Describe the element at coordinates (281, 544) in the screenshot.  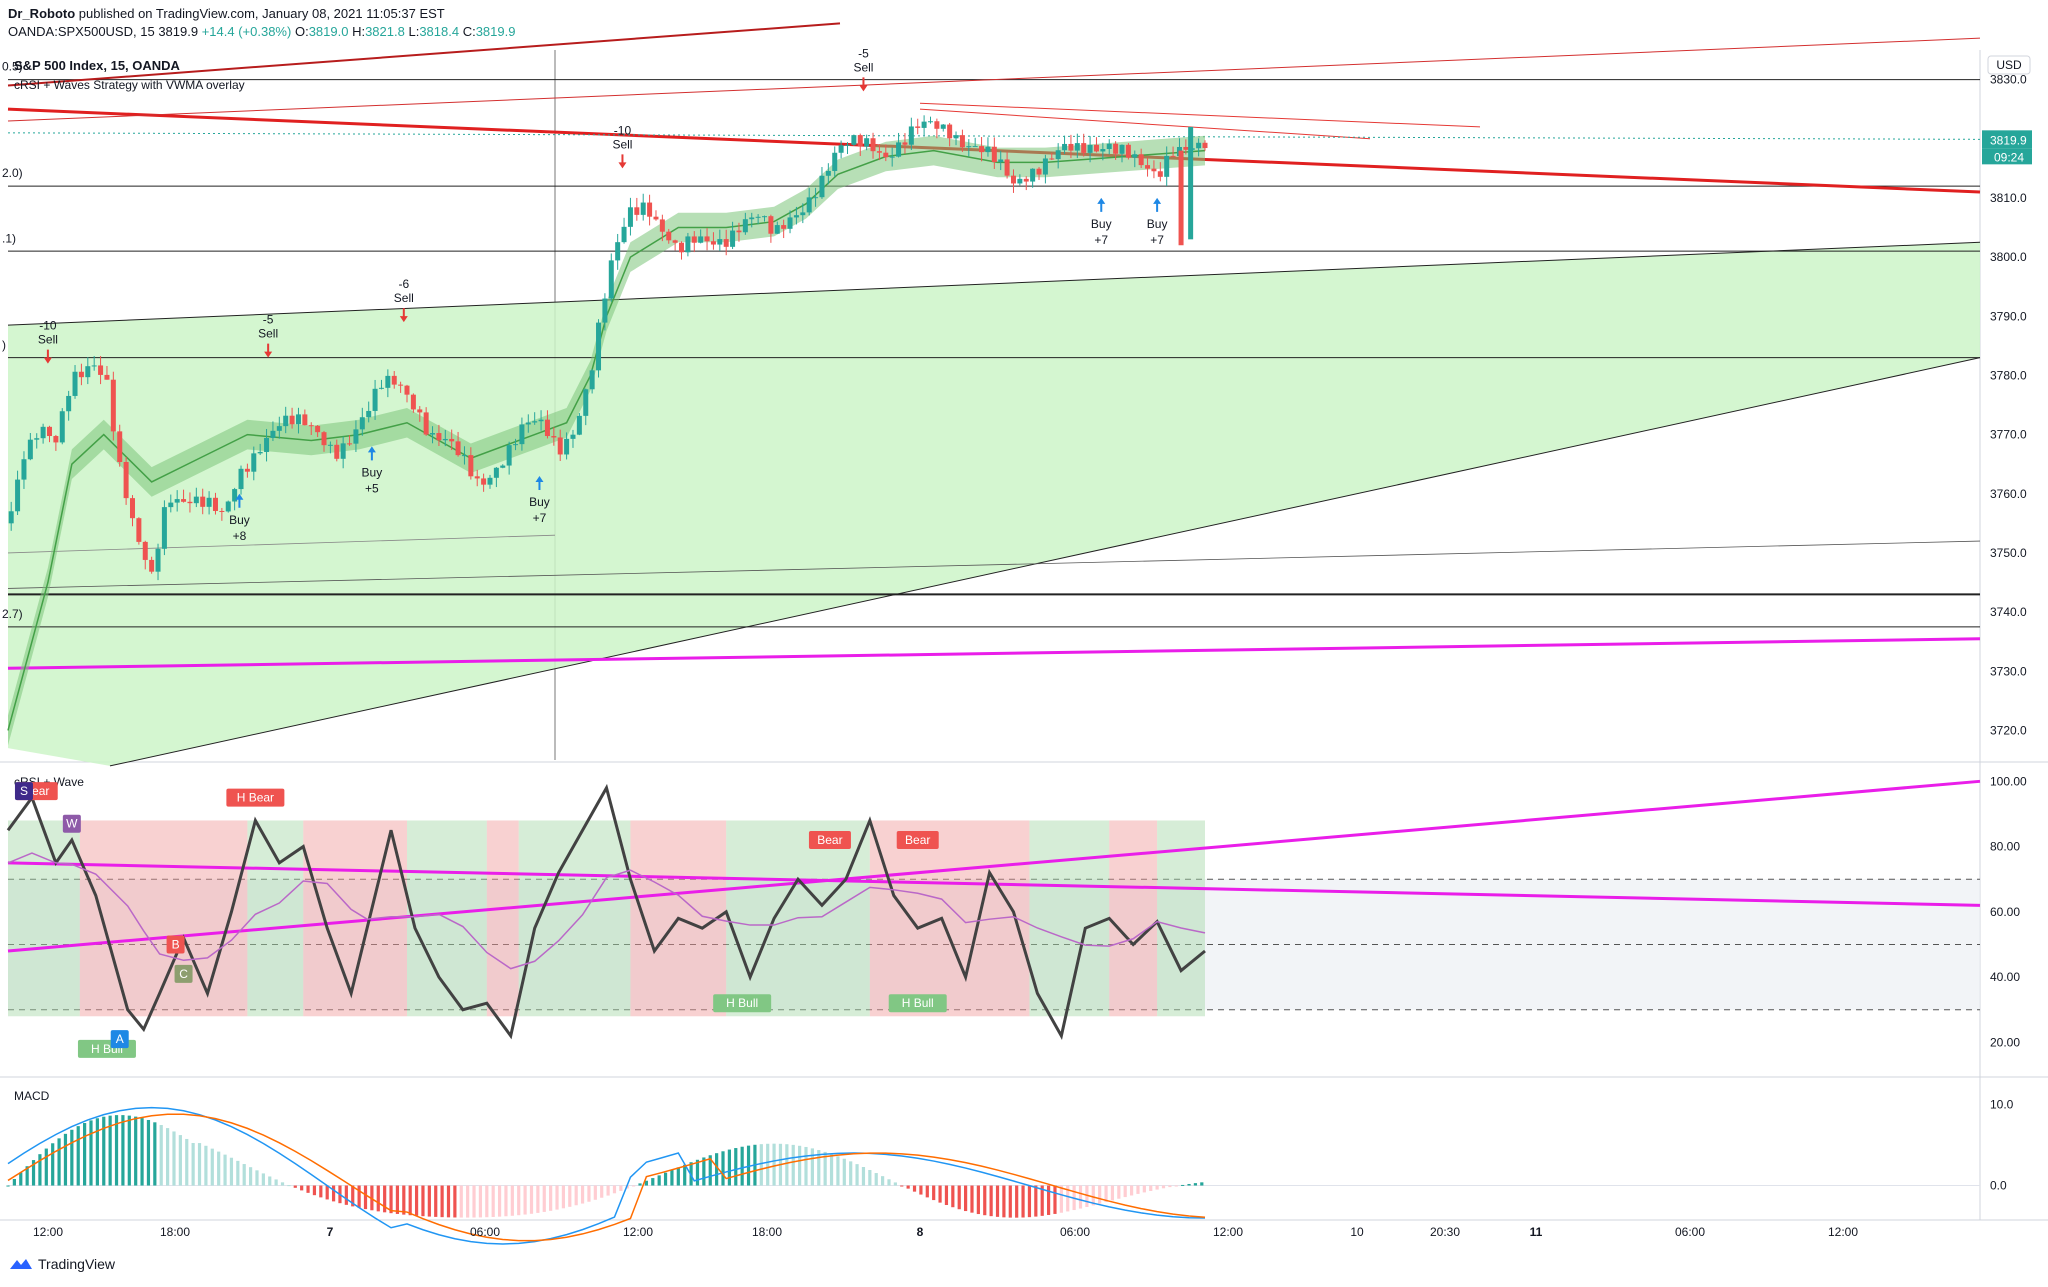
I see `short-trend-line` at that location.